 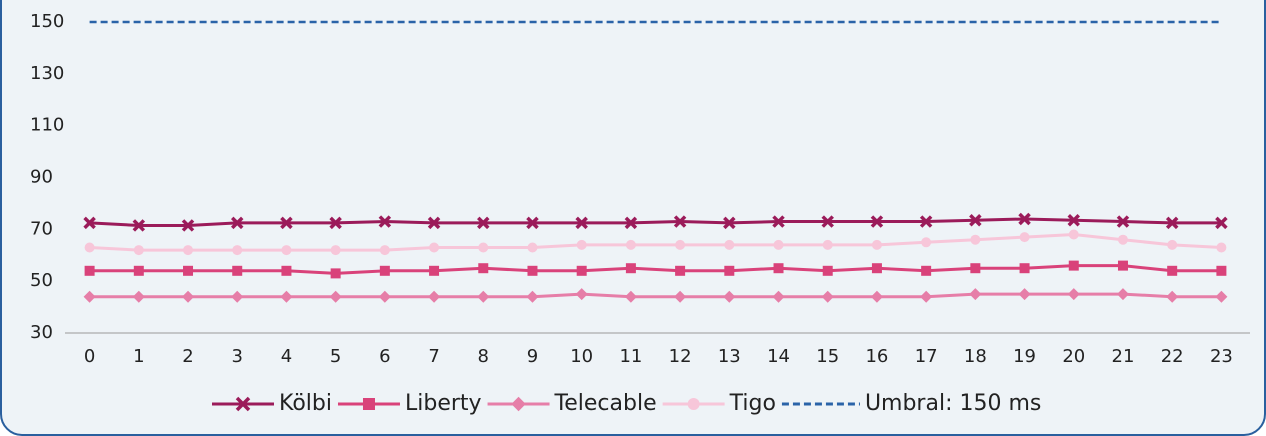 What do you see at coordinates (1024, 356) in the screenshot?
I see `x-tick-label: 19` at bounding box center [1024, 356].